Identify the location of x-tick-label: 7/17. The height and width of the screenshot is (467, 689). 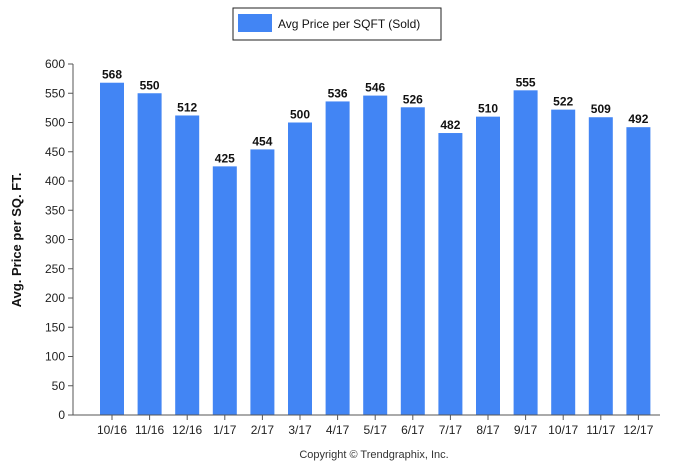
(451, 430).